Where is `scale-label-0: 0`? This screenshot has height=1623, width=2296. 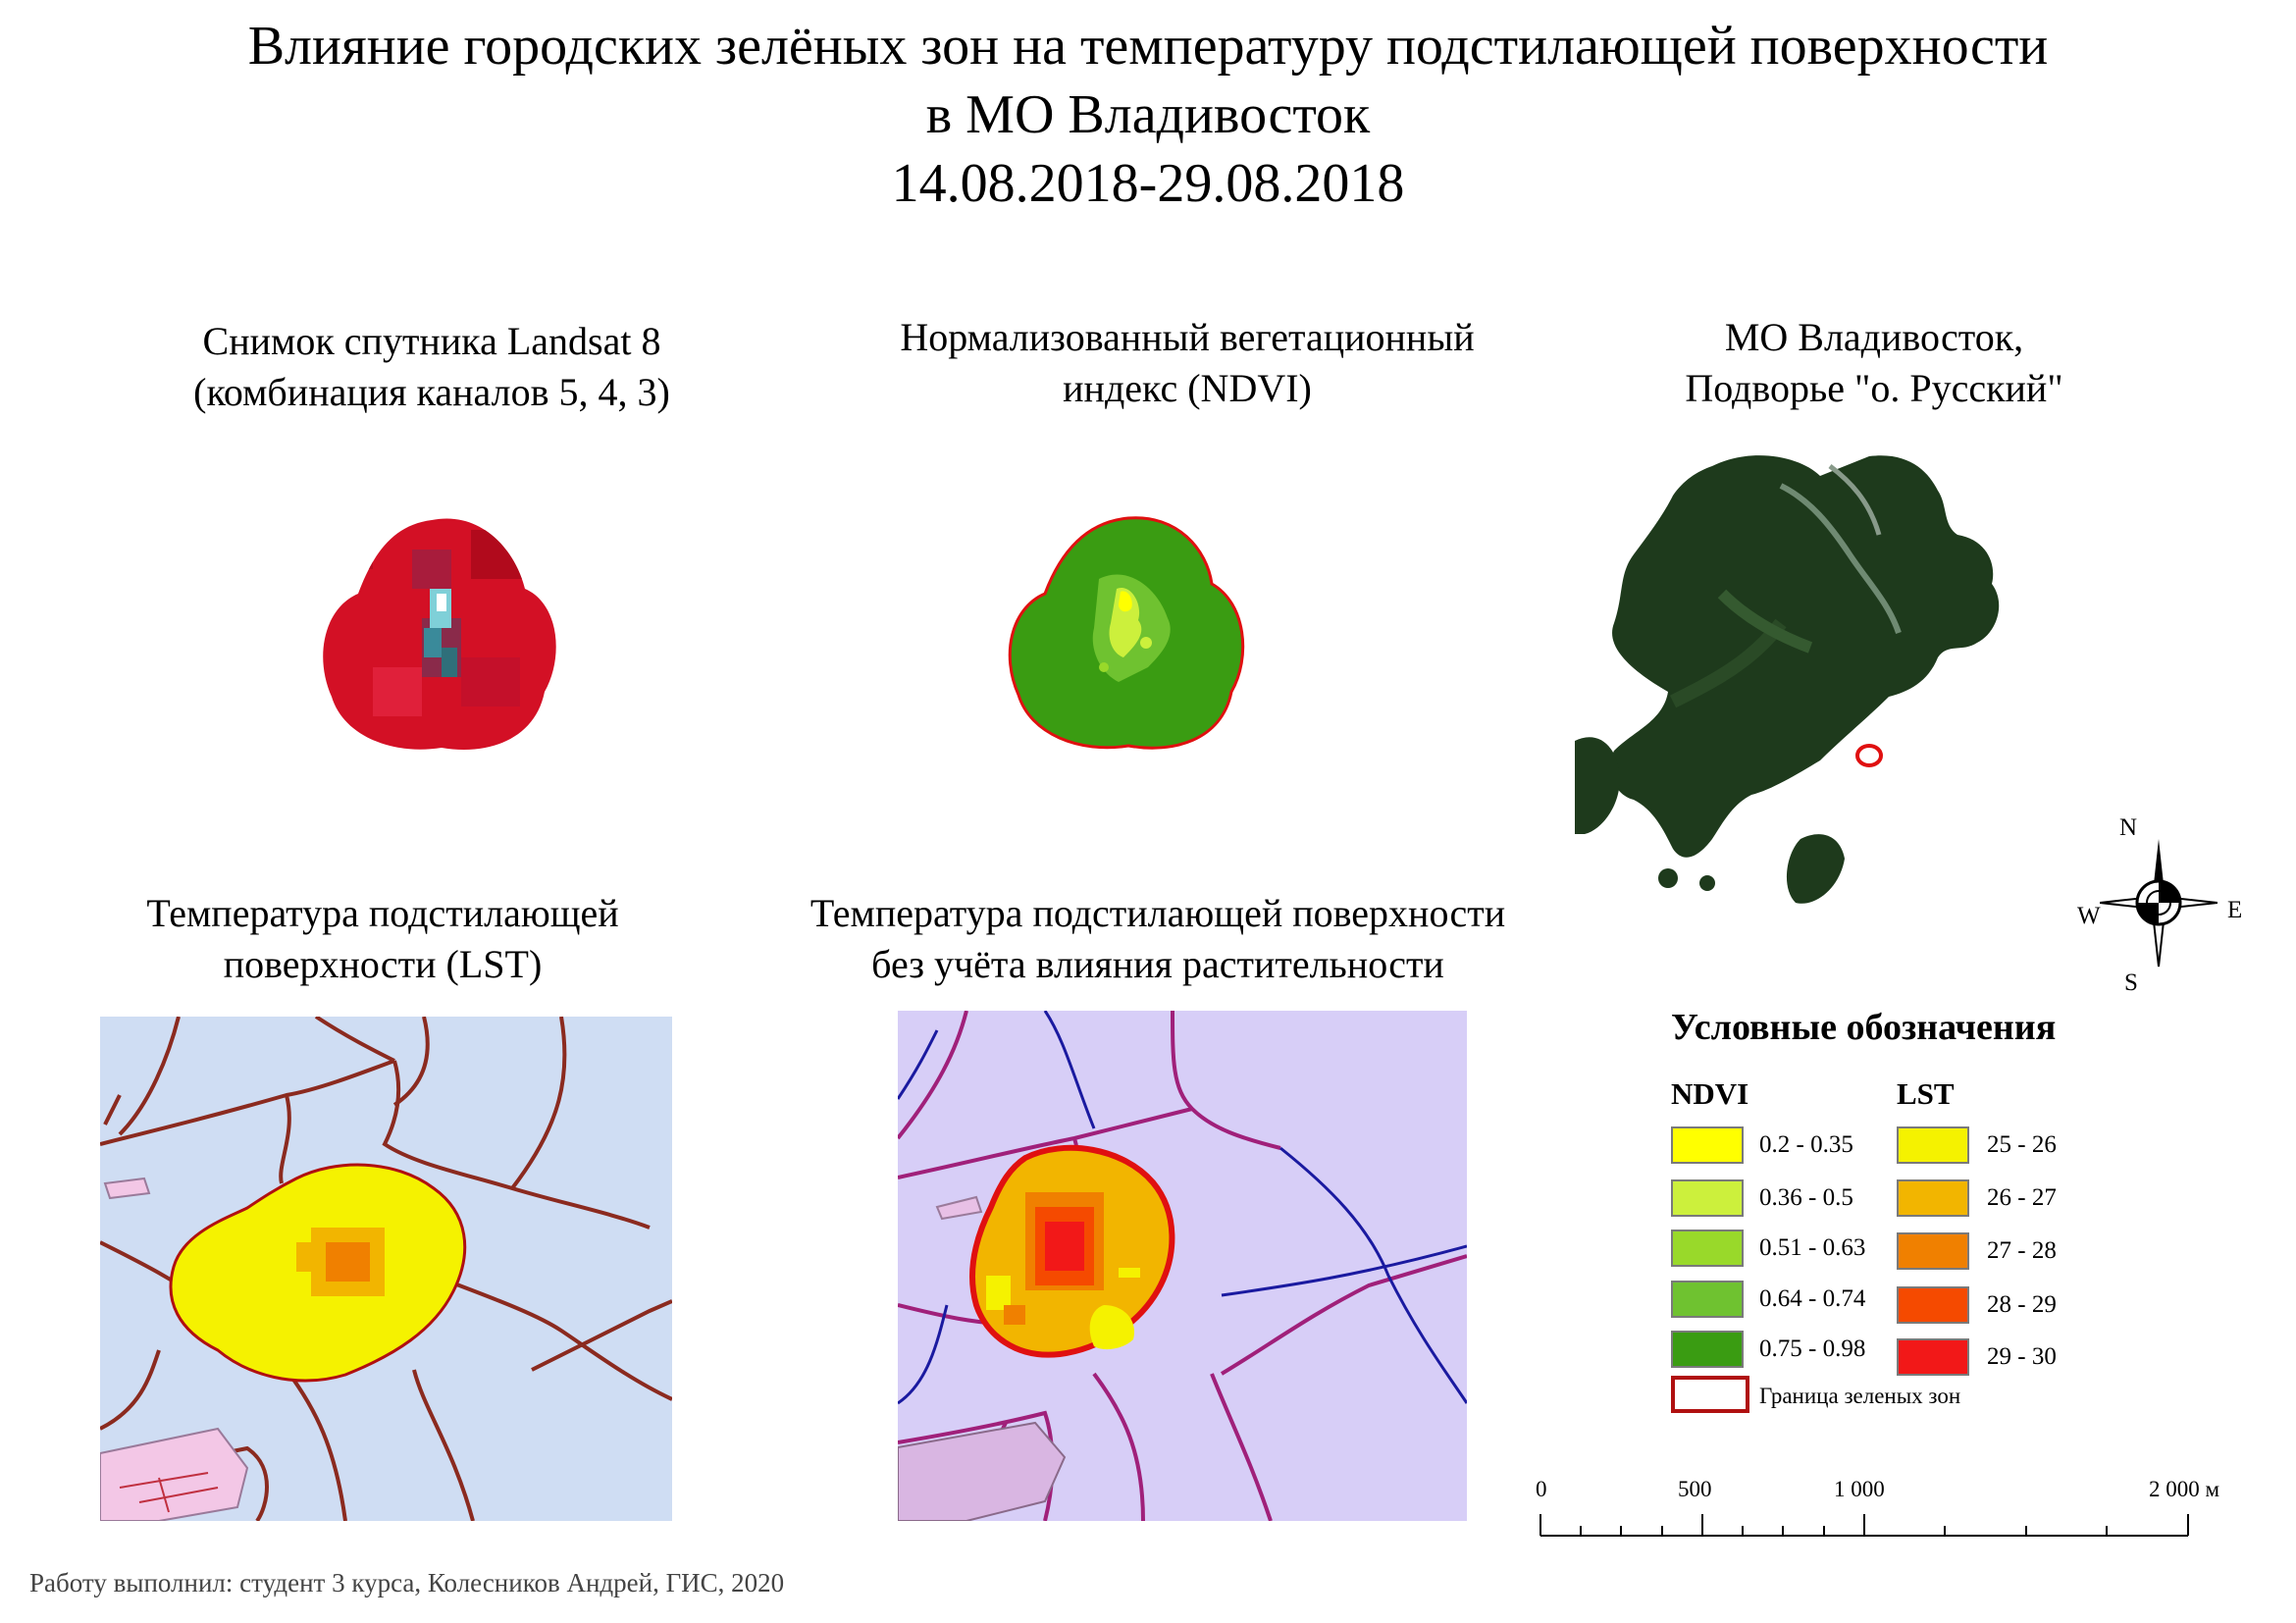
scale-label-0: 0 is located at coordinates (1541, 1489).